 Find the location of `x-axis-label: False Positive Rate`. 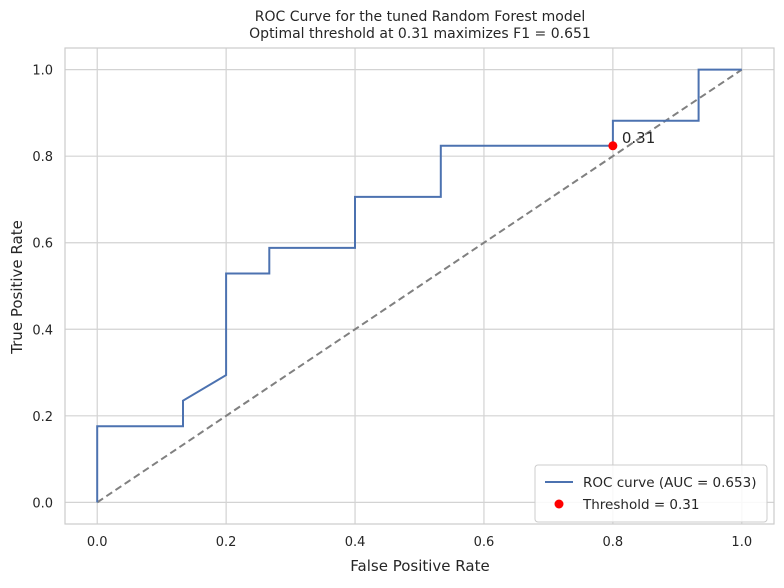

x-axis-label: False Positive Rate is located at coordinates (419, 566).